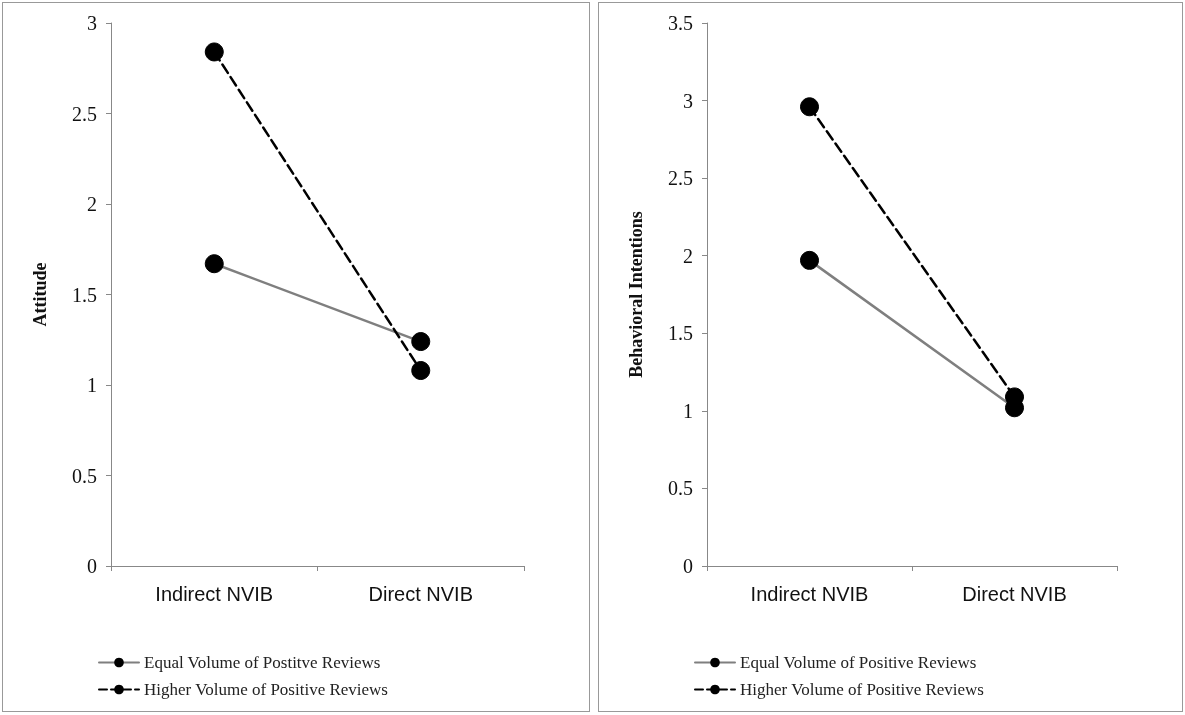 The width and height of the screenshot is (1185, 715). Describe the element at coordinates (858, 662) in the screenshot. I see `legend-label: Equal Volume of Positive Reviews` at that location.